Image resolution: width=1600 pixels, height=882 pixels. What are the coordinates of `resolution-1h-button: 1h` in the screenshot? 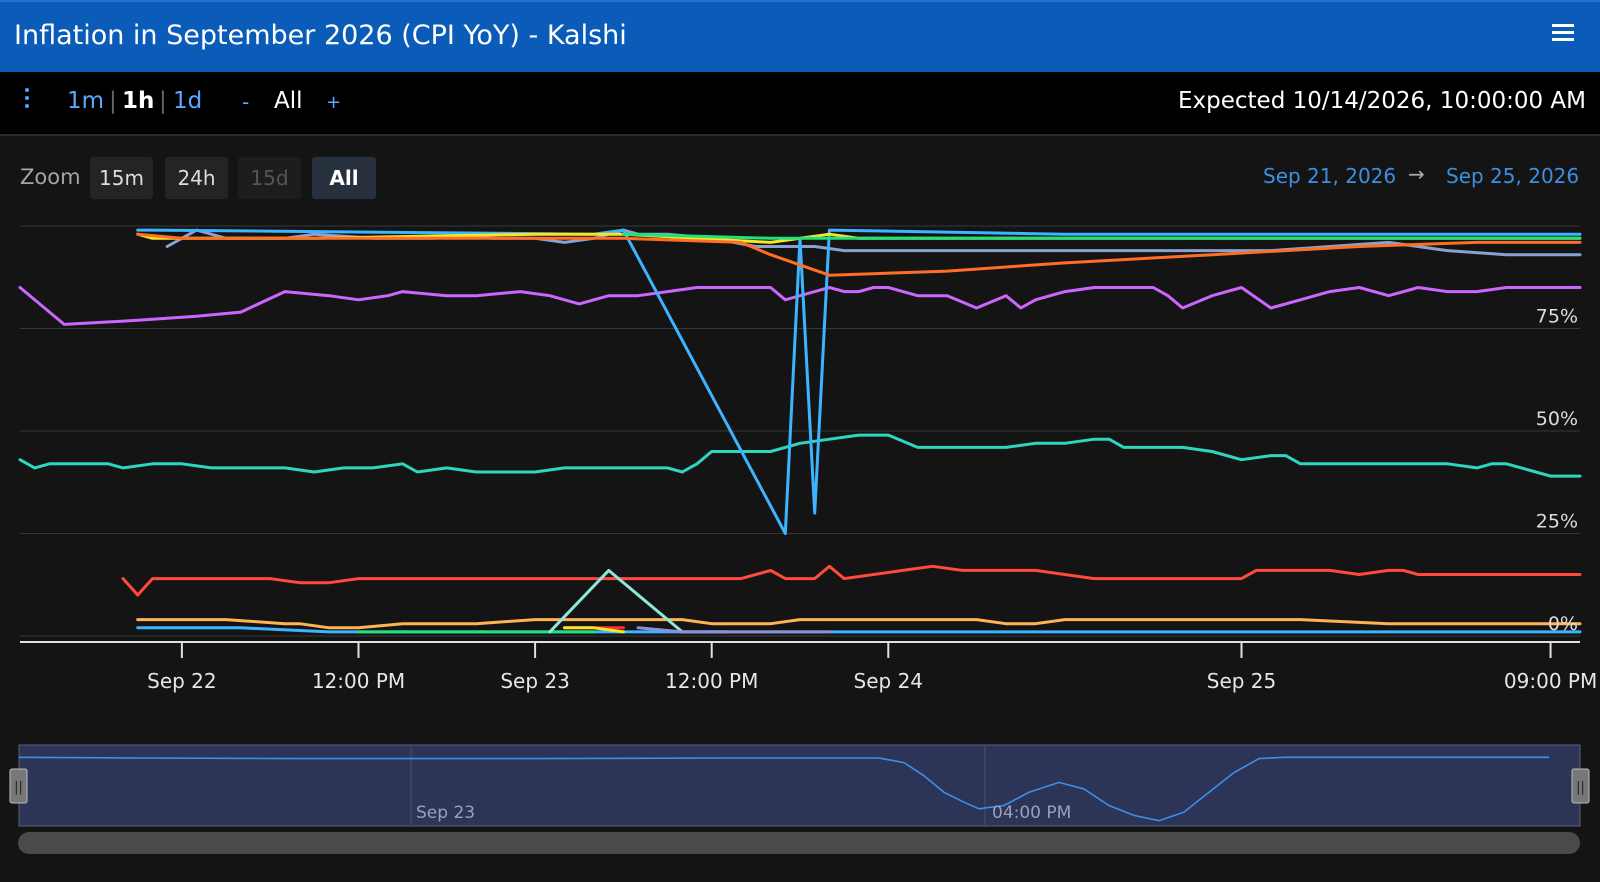 It's located at (138, 101).